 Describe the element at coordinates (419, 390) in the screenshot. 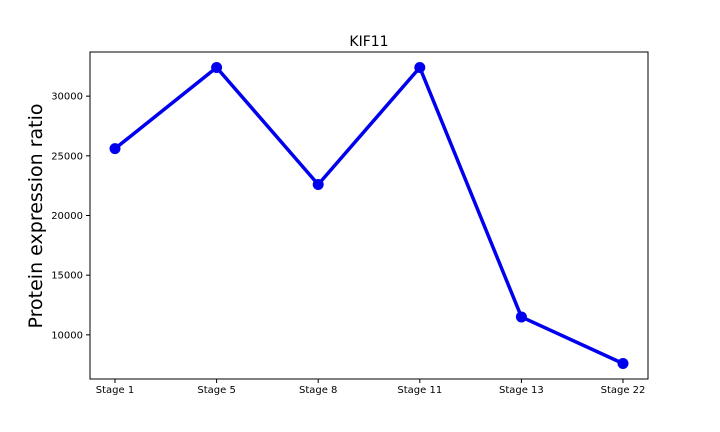

I see `x-tick-label: Stage 11` at that location.